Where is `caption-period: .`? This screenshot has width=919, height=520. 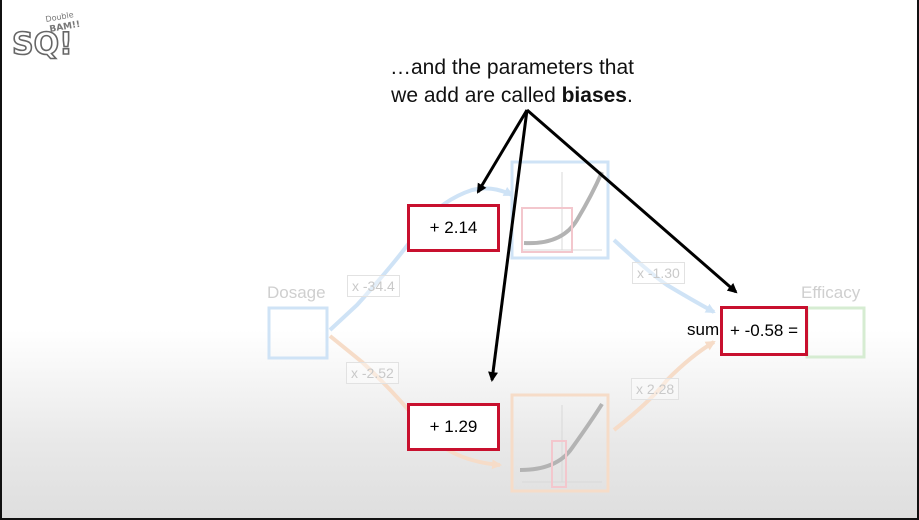 caption-period: . is located at coordinates (630, 95).